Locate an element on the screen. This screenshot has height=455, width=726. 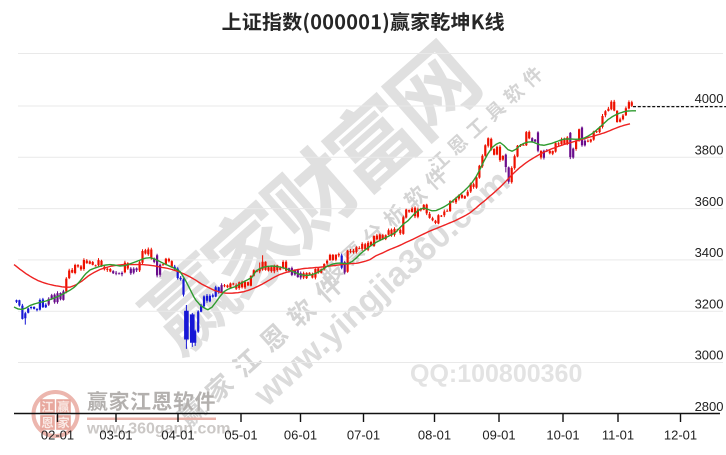
svg-text: 3400 is located at coordinates (709, 252).